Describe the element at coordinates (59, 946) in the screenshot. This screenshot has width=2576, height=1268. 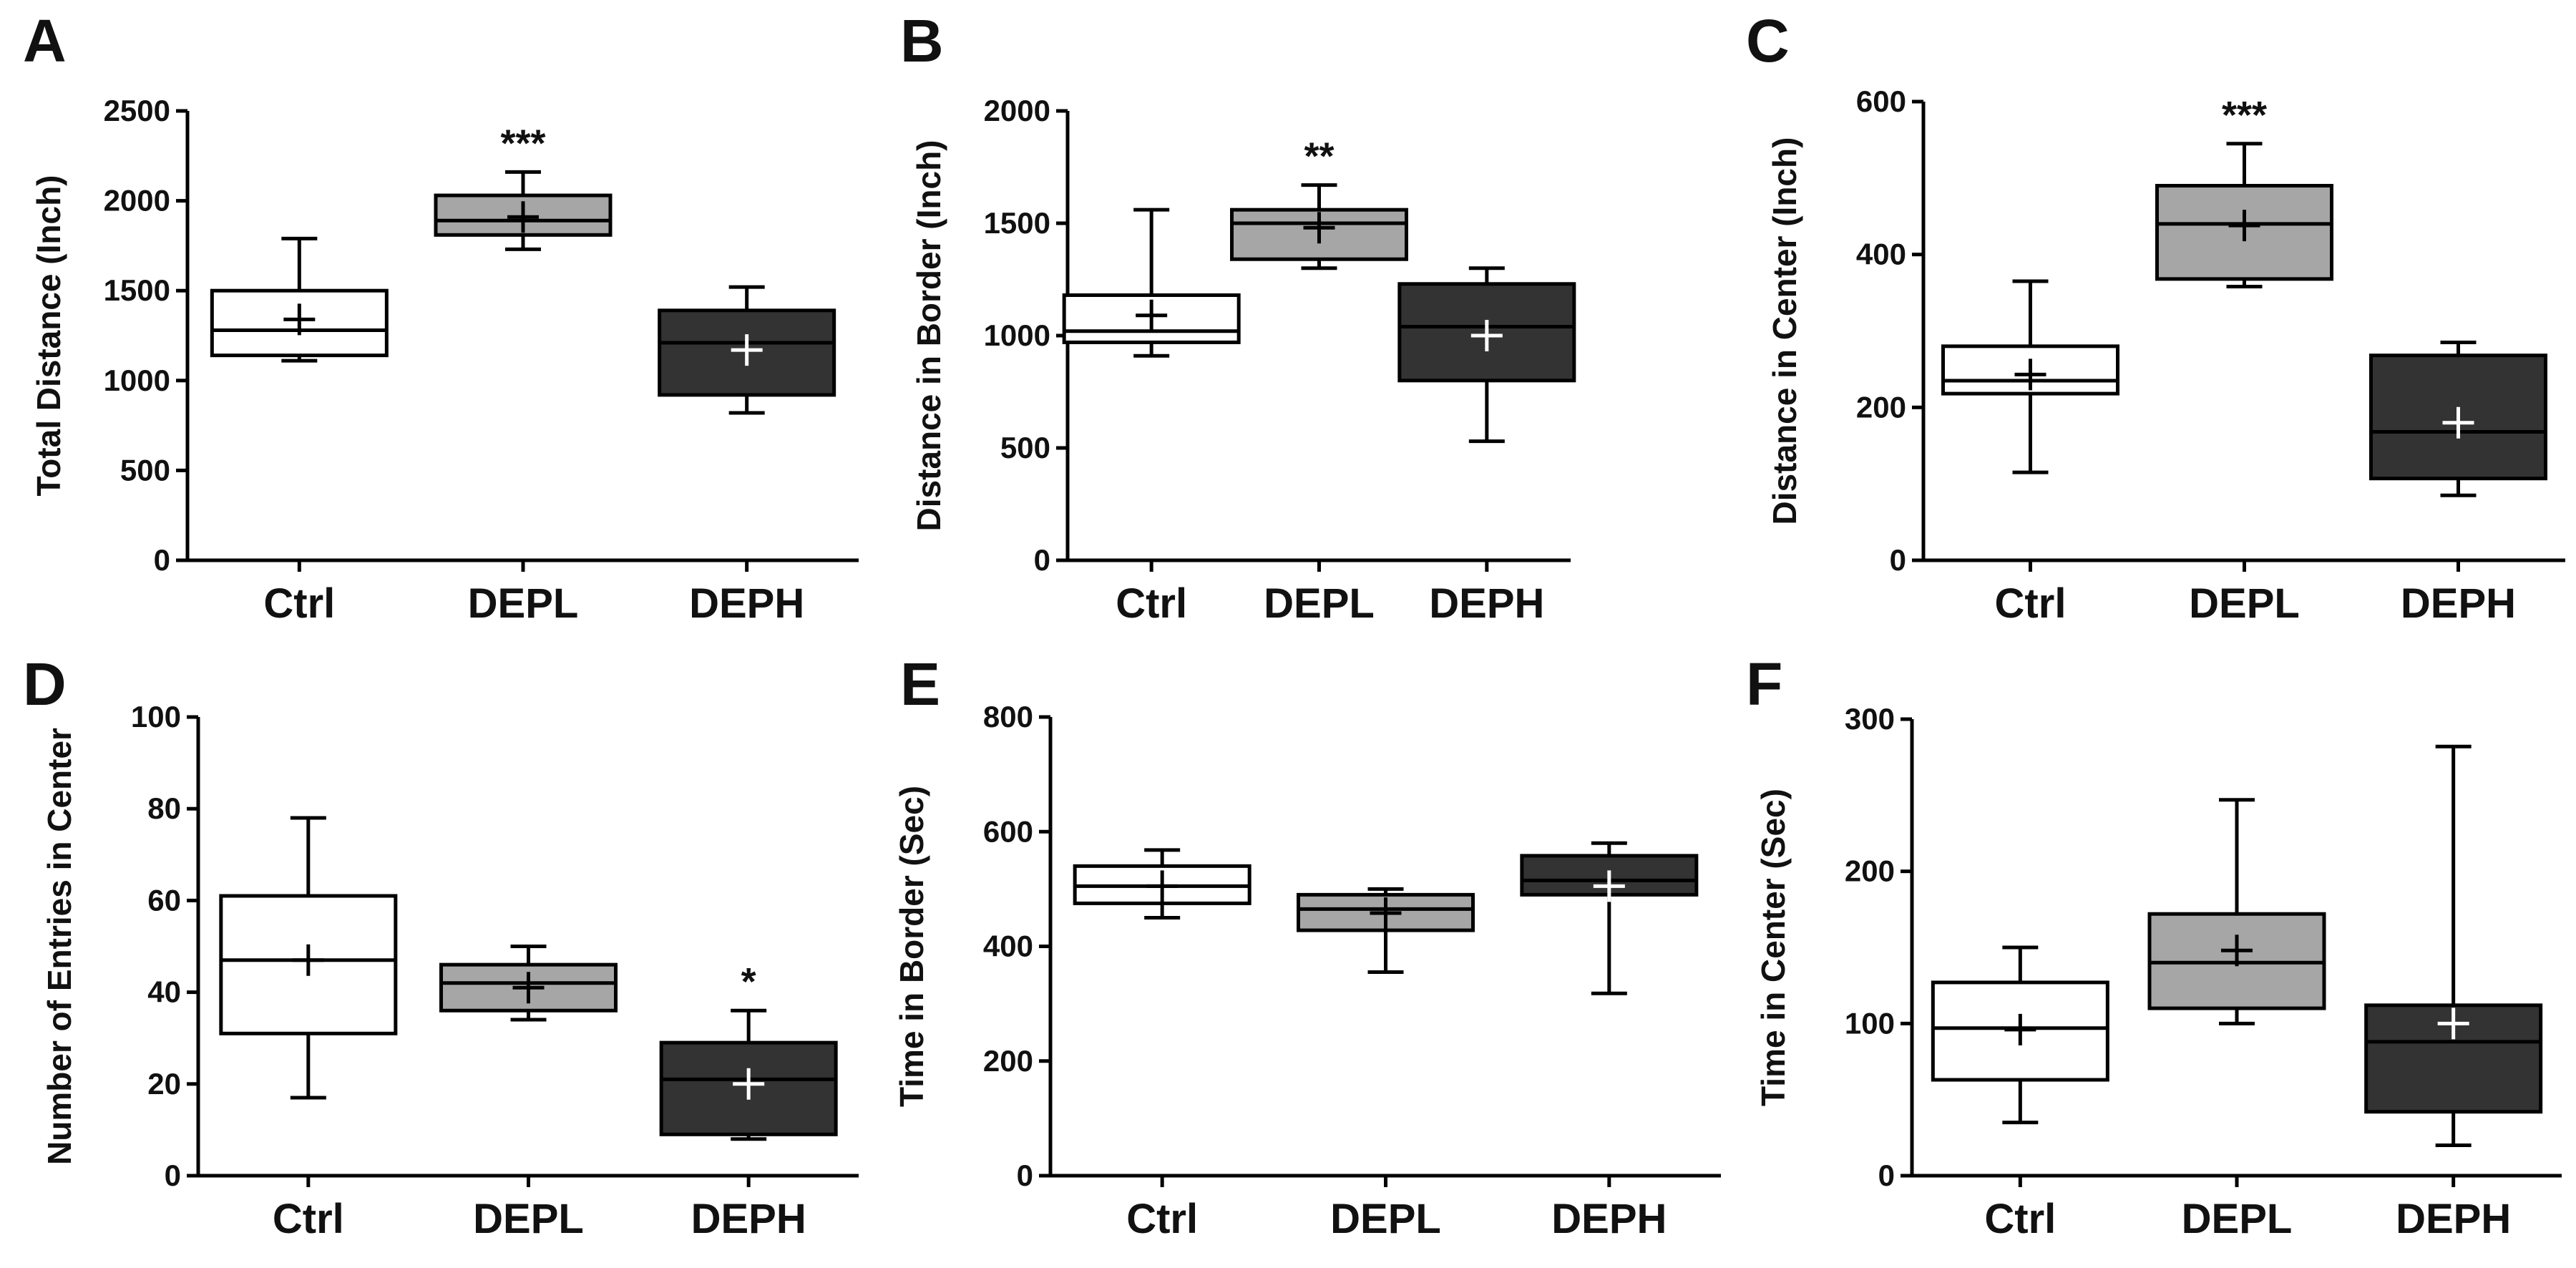
I see `y-axis-label: Number of Entries in Center` at that location.